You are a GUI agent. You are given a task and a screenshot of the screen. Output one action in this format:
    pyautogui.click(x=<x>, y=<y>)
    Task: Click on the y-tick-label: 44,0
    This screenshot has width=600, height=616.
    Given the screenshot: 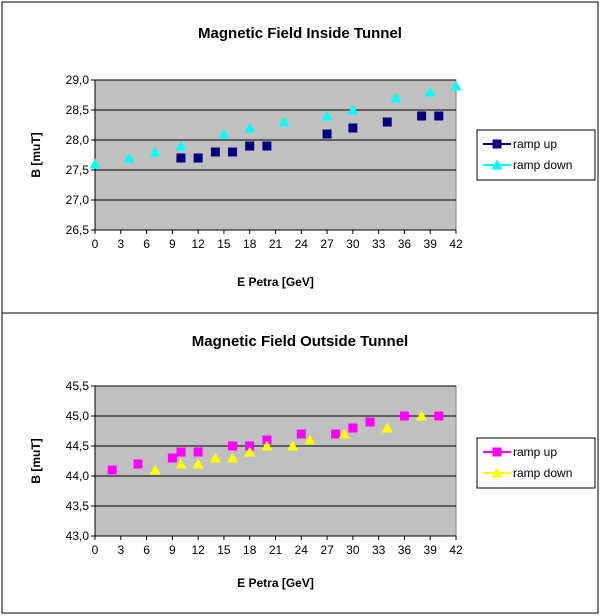 What is the action you would take?
    pyautogui.click(x=78, y=476)
    